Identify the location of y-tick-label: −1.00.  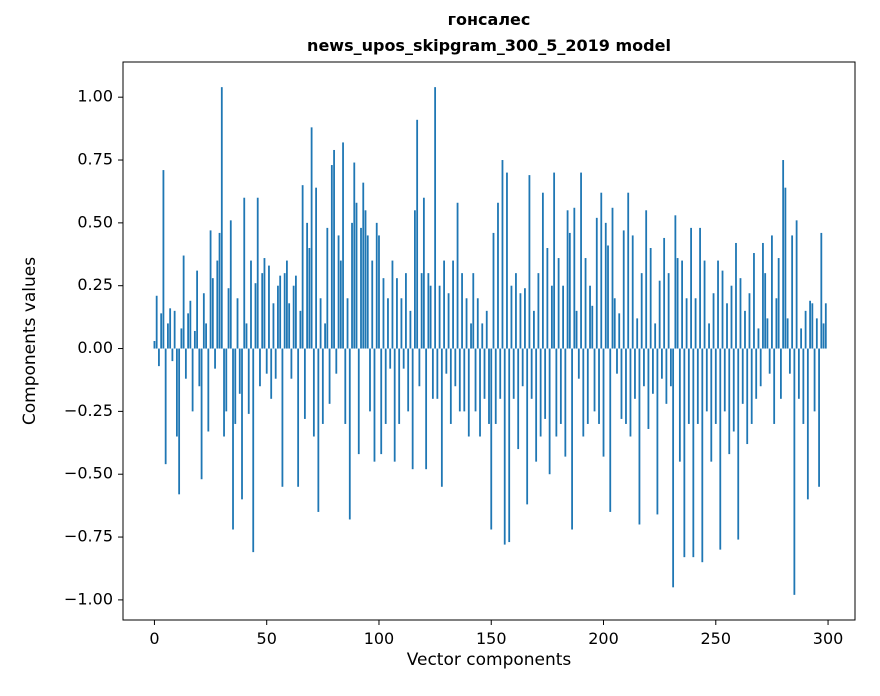
(88, 598).